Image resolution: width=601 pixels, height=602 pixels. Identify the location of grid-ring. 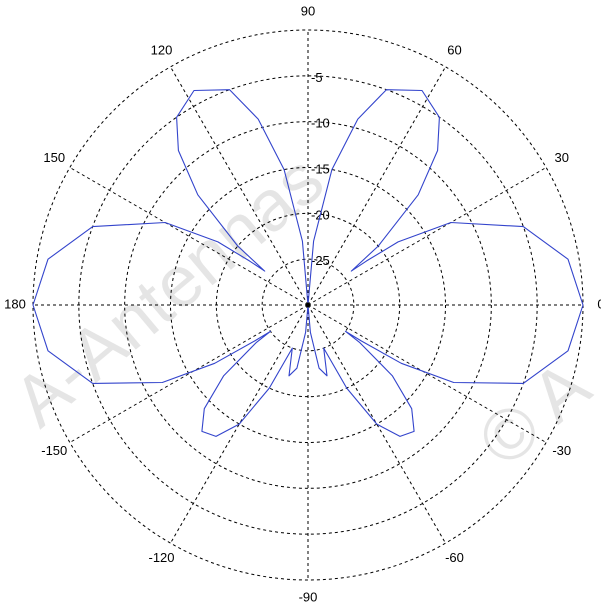
(308, 305).